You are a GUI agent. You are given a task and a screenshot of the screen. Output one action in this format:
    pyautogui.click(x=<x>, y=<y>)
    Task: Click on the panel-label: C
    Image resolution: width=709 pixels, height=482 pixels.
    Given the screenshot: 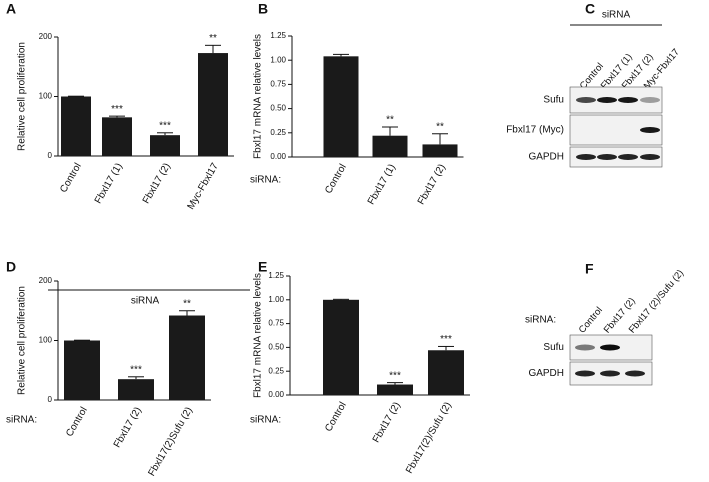 What is the action you would take?
    pyautogui.click(x=590, y=9)
    